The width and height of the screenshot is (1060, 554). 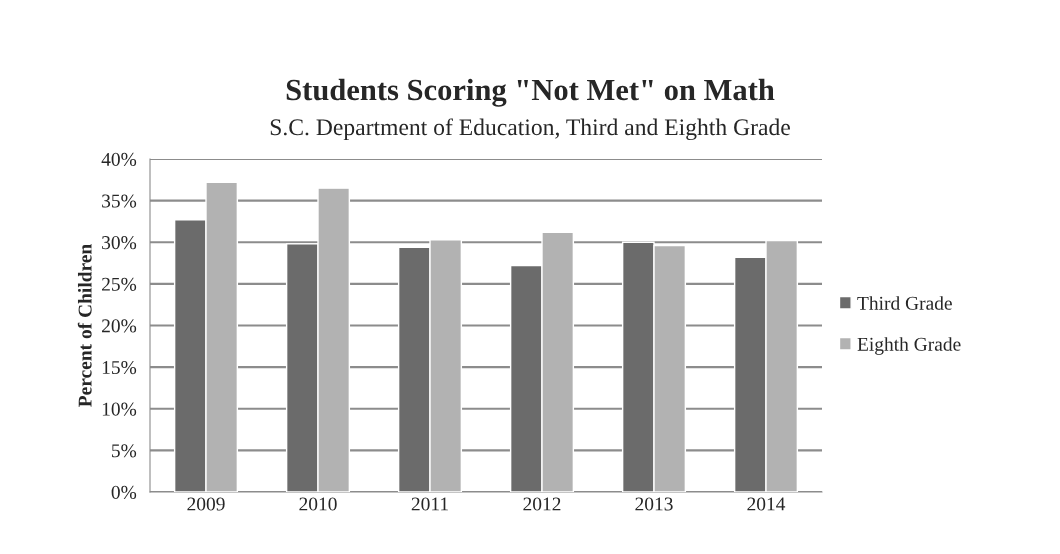 What do you see at coordinates (119, 201) in the screenshot?
I see `y-tick-label: 35%` at bounding box center [119, 201].